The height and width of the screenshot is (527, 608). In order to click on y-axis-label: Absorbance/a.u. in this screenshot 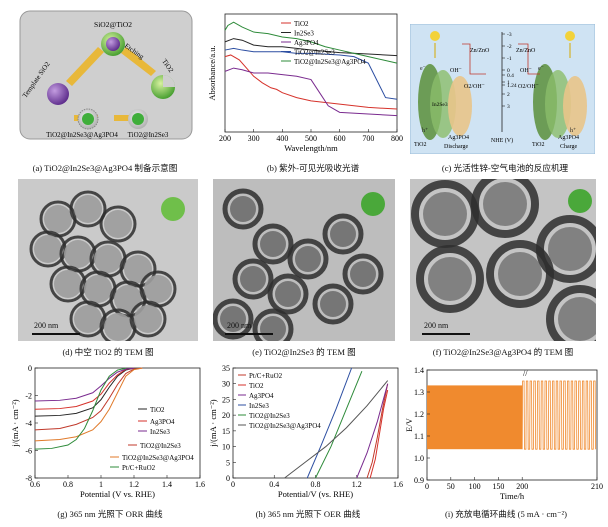, I will do `click(212, 72)`.